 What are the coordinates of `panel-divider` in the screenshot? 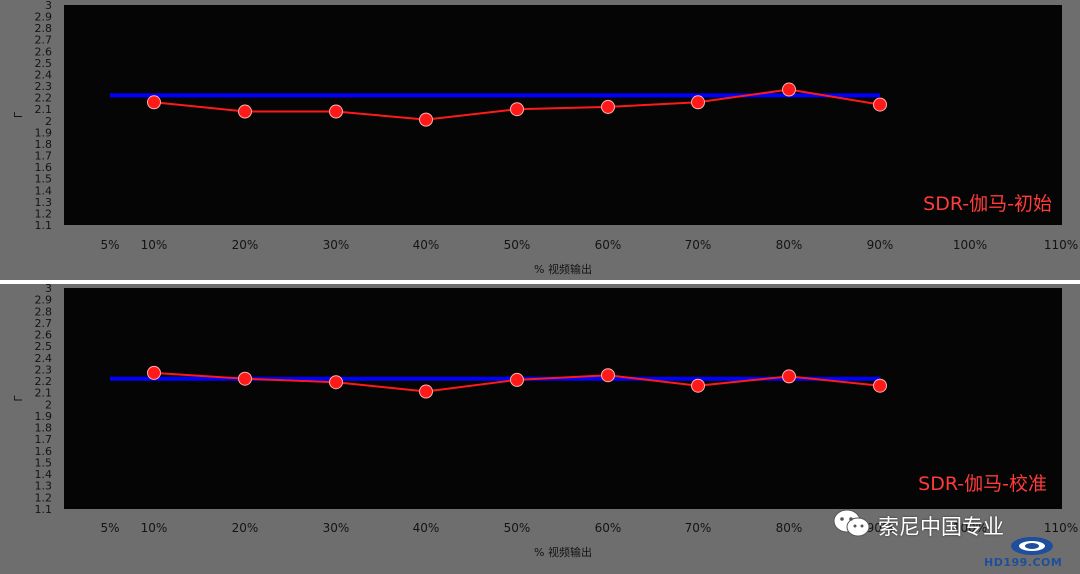 It's located at (540, 282).